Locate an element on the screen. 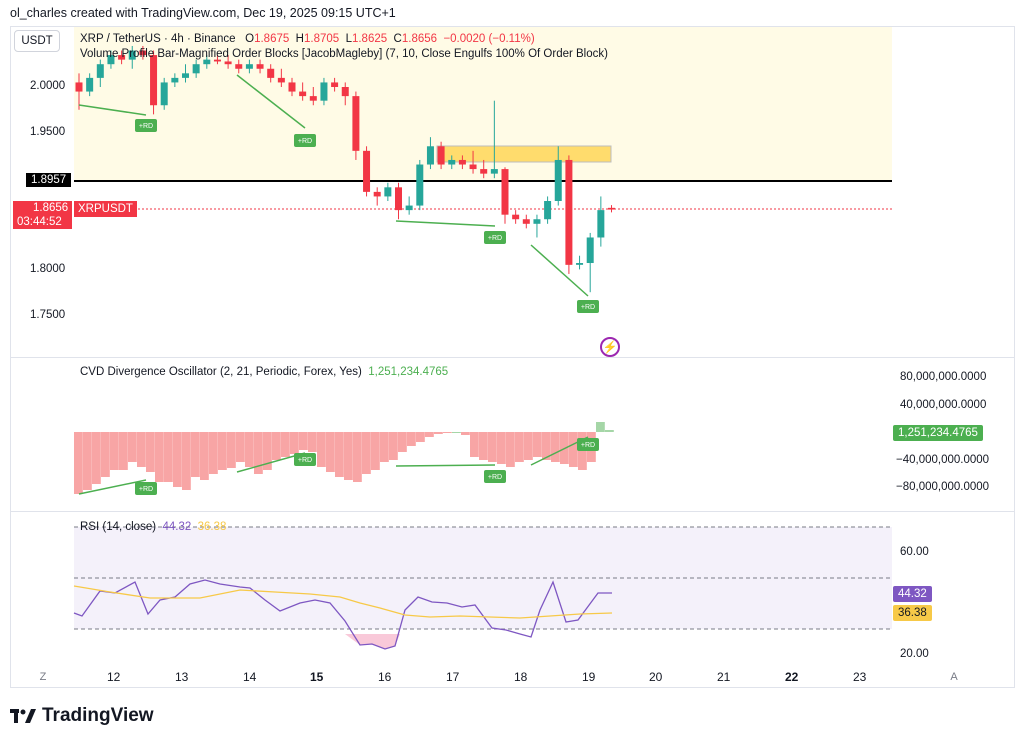 The width and height of the screenshot is (1024, 743). price-tick: 1.7500 is located at coordinates (48, 315).